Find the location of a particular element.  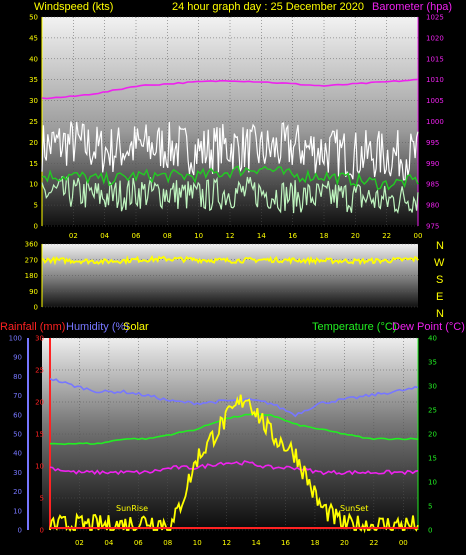

baro-y-tick: 980 is located at coordinates (432, 206).